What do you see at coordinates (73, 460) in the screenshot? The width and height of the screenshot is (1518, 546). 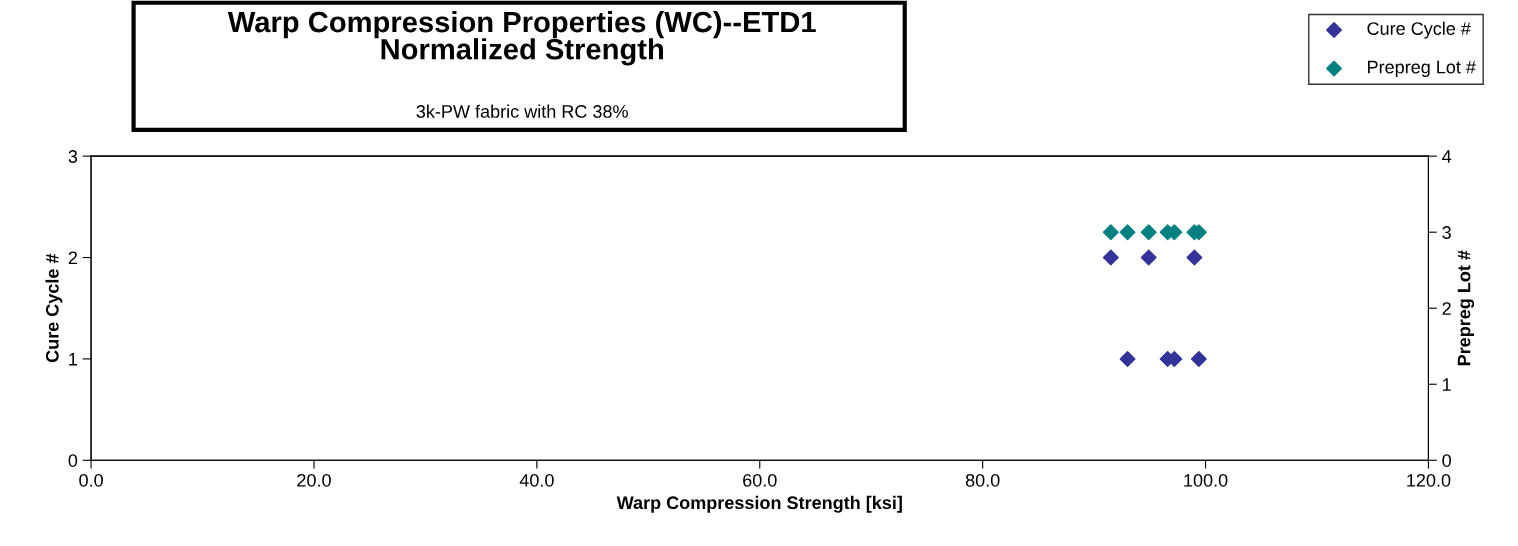 I see `y-tick-label: 0` at bounding box center [73, 460].